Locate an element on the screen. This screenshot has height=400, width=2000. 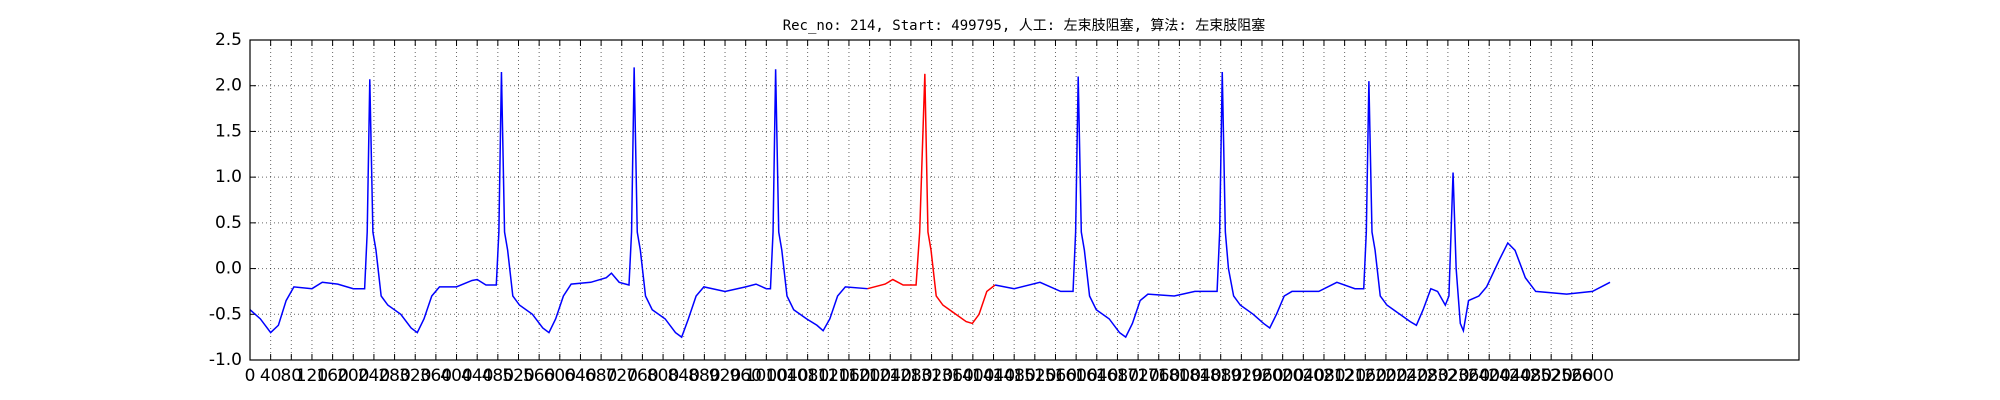
x-tick-label: 320 is located at coordinates (415, 376).